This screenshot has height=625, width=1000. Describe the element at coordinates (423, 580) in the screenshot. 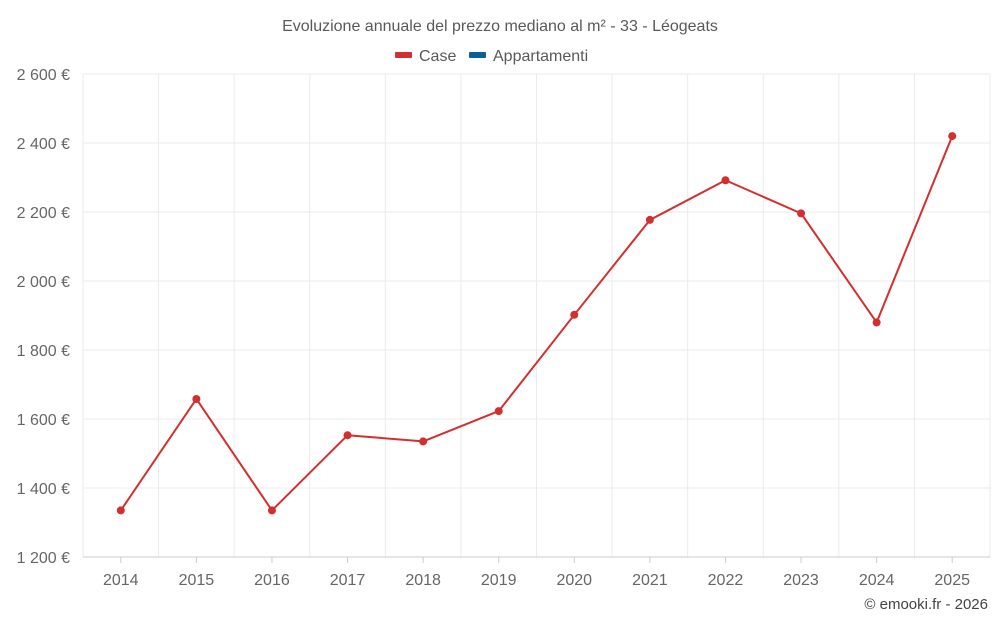

I see `x-tick-label: 2018` at that location.